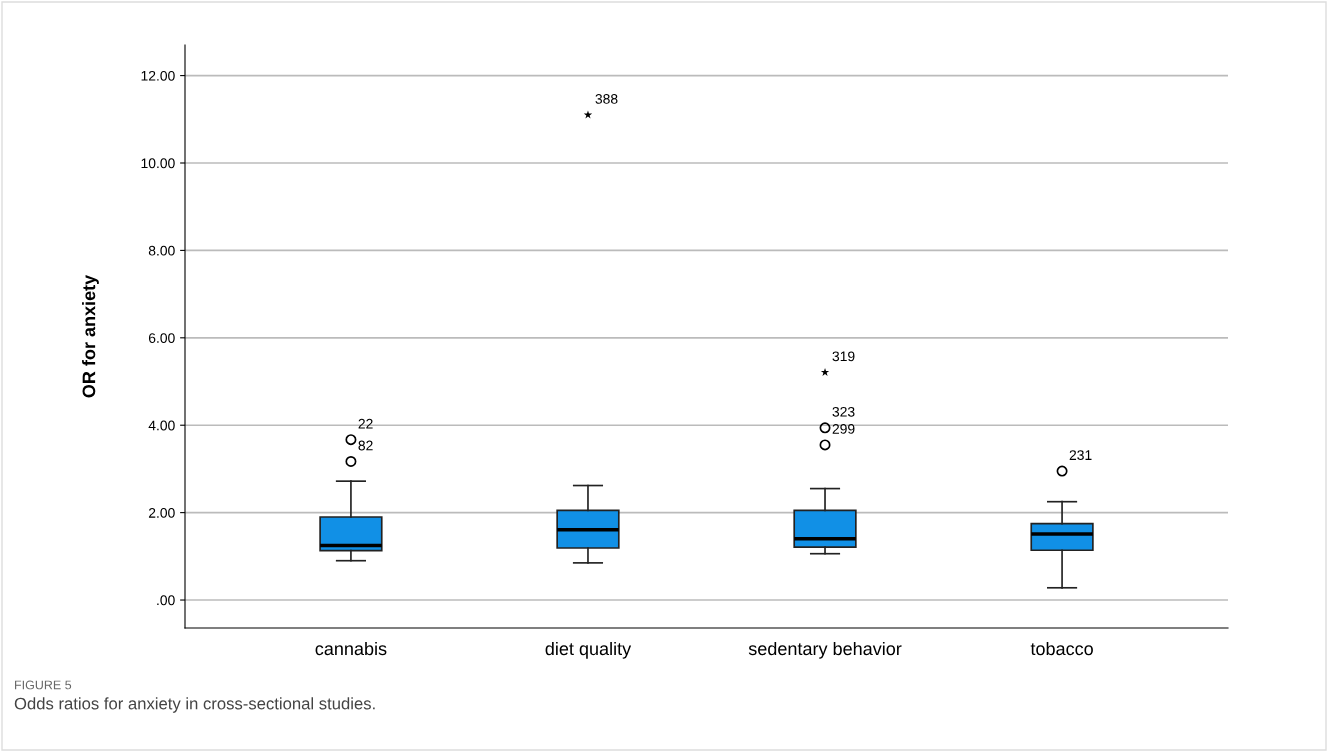  I want to click on y-tick-label: .00, so click(166, 600).